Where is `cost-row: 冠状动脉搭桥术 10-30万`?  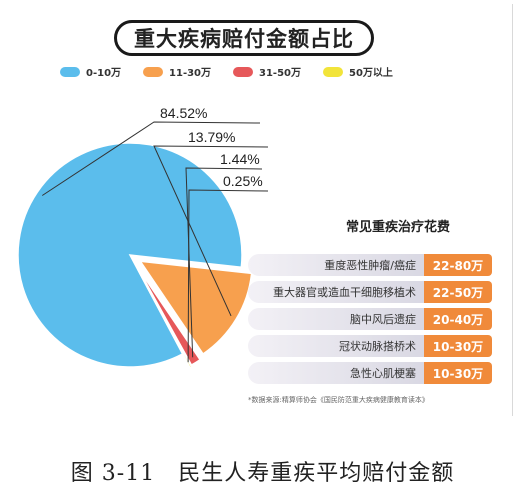
cost-row: 冠状动脉搭桥术 10-30万 is located at coordinates (370, 346).